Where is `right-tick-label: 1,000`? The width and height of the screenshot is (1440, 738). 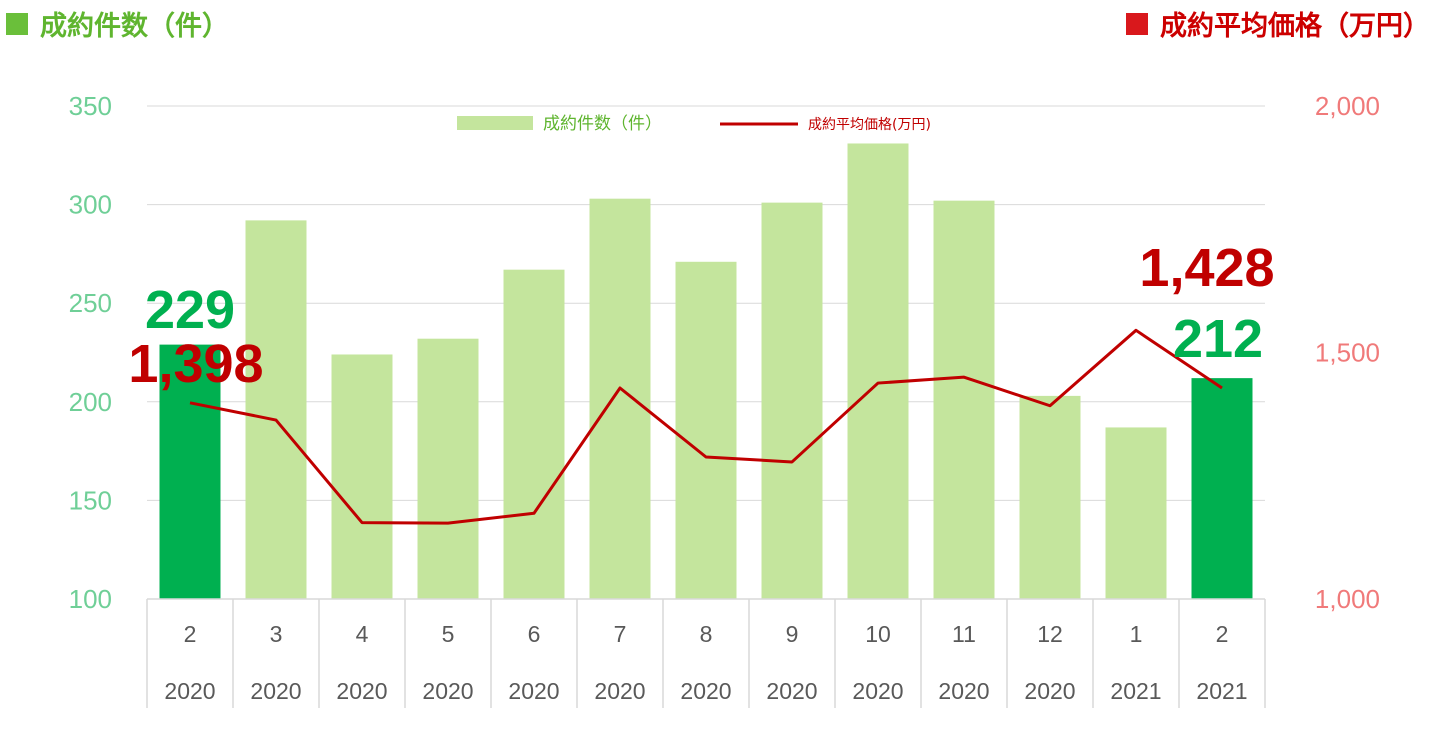 right-tick-label: 1,000 is located at coordinates (1347, 599).